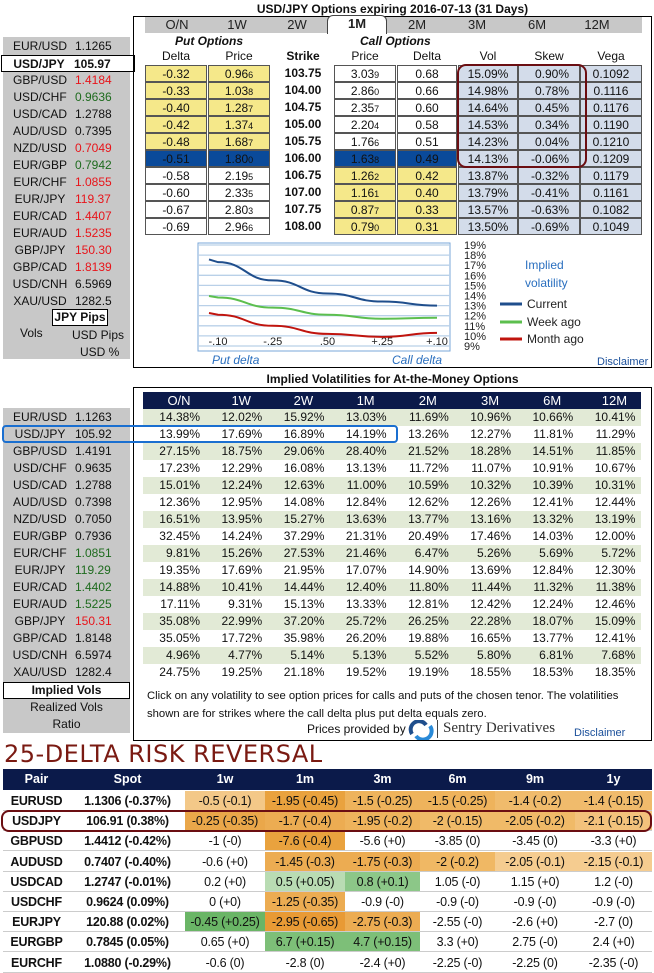  What do you see at coordinates (611, 226) in the screenshot?
I see `vega-cell: 0.1049` at bounding box center [611, 226].